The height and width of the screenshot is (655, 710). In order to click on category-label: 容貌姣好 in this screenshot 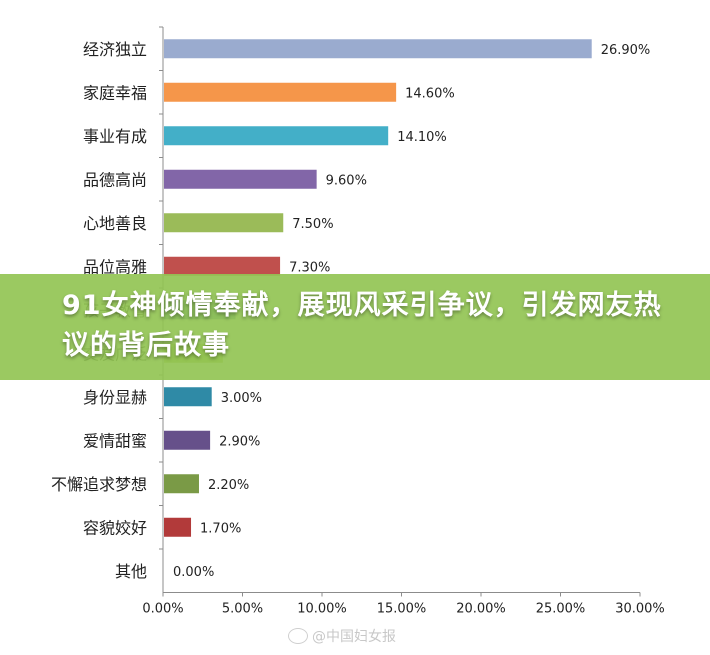, I will do `click(115, 527)`.